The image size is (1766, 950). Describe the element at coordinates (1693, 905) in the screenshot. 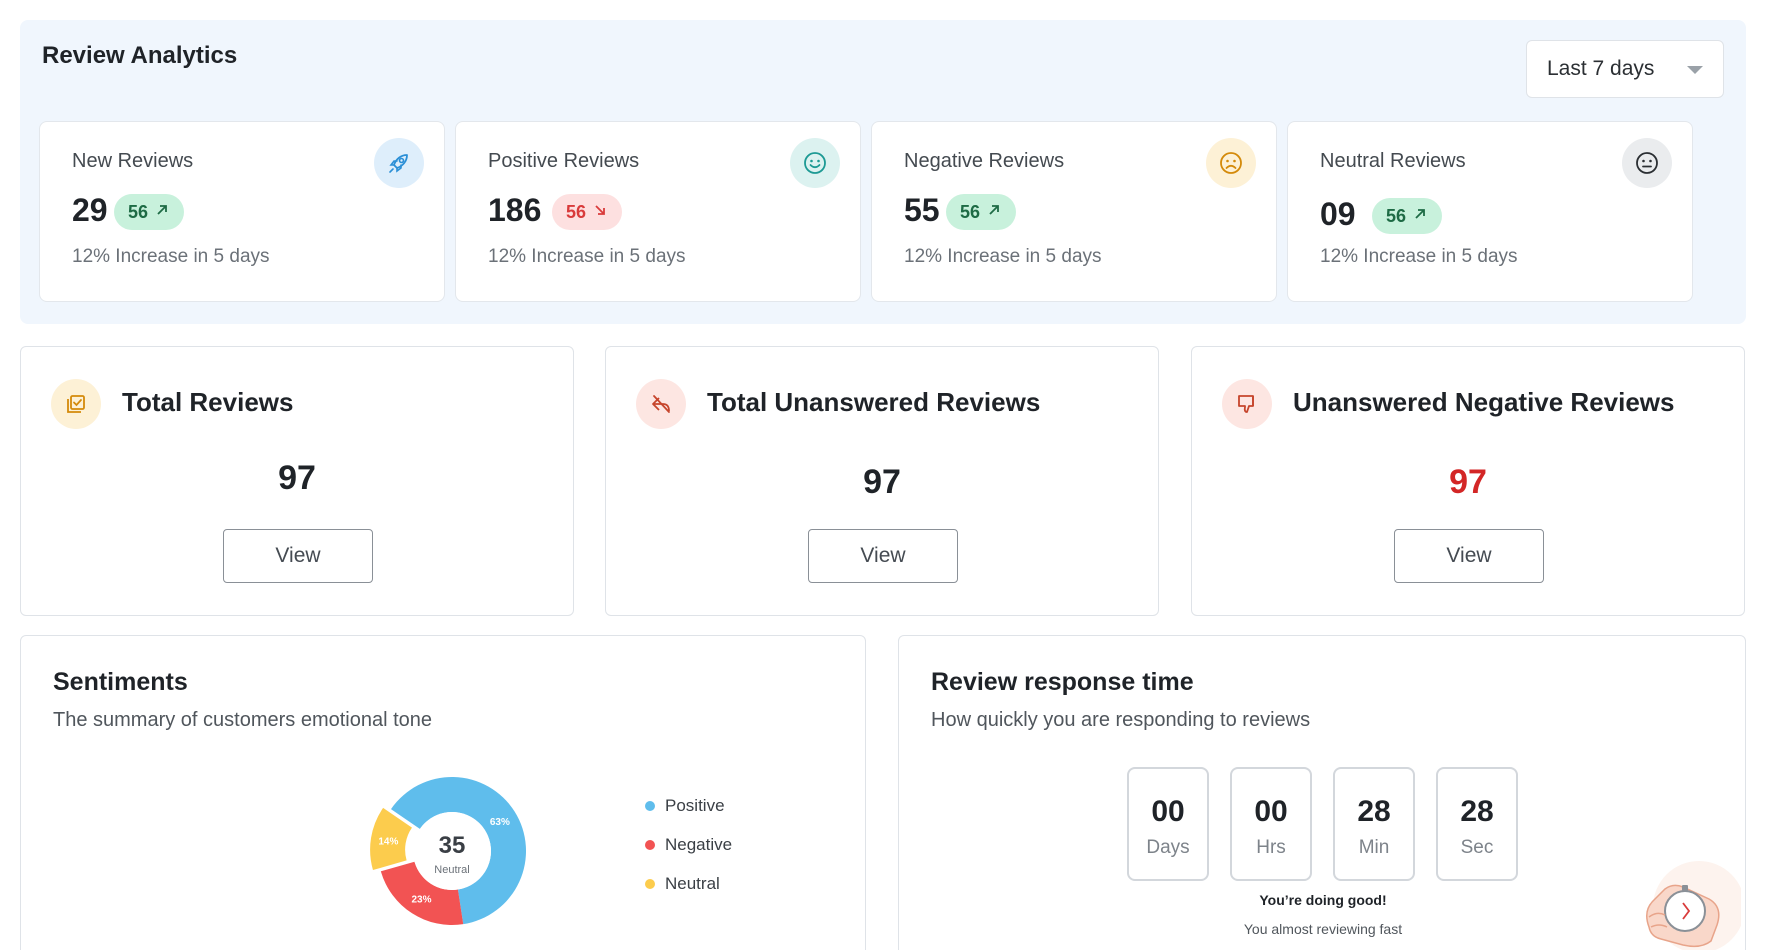

I see `hand-stopwatch-icon` at that location.